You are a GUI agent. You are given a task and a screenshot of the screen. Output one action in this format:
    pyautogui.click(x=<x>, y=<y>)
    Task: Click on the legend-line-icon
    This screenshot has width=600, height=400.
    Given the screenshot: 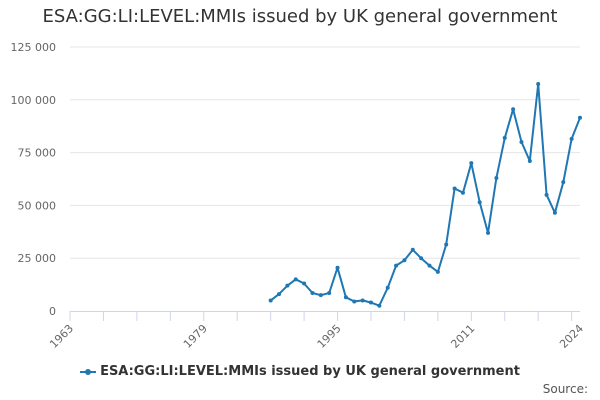 What is the action you would take?
    pyautogui.click(x=88, y=372)
    